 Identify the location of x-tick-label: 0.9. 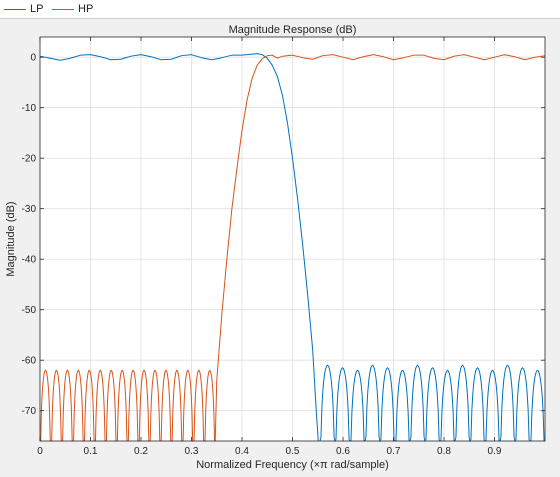
(495, 451).